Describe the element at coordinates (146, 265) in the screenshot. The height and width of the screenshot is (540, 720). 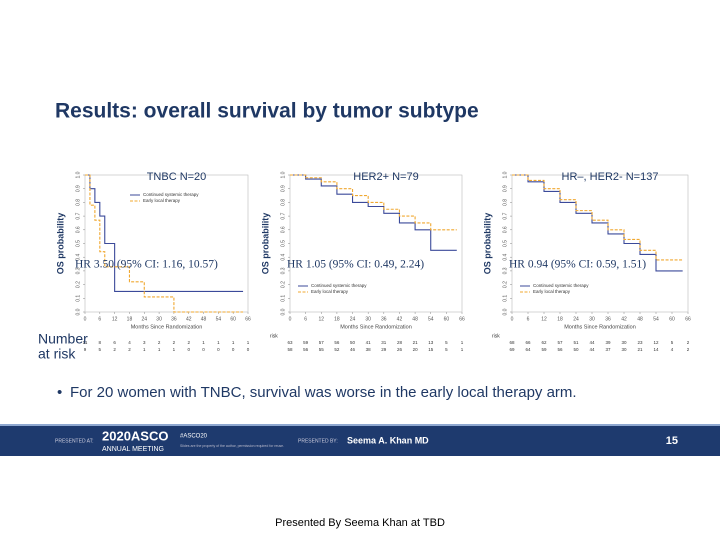
I see `hr-annotation: HR 3.50 (95% CI: 1.16, 10.57)` at that location.